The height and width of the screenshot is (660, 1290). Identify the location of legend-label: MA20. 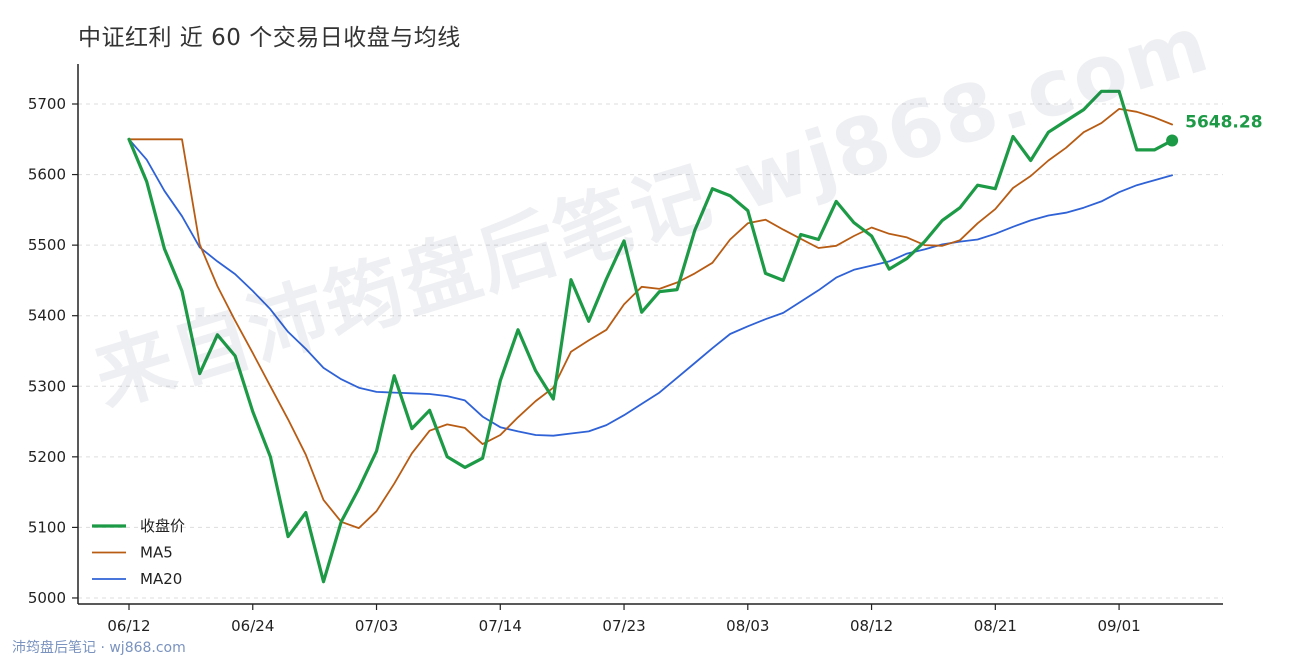
(161, 579).